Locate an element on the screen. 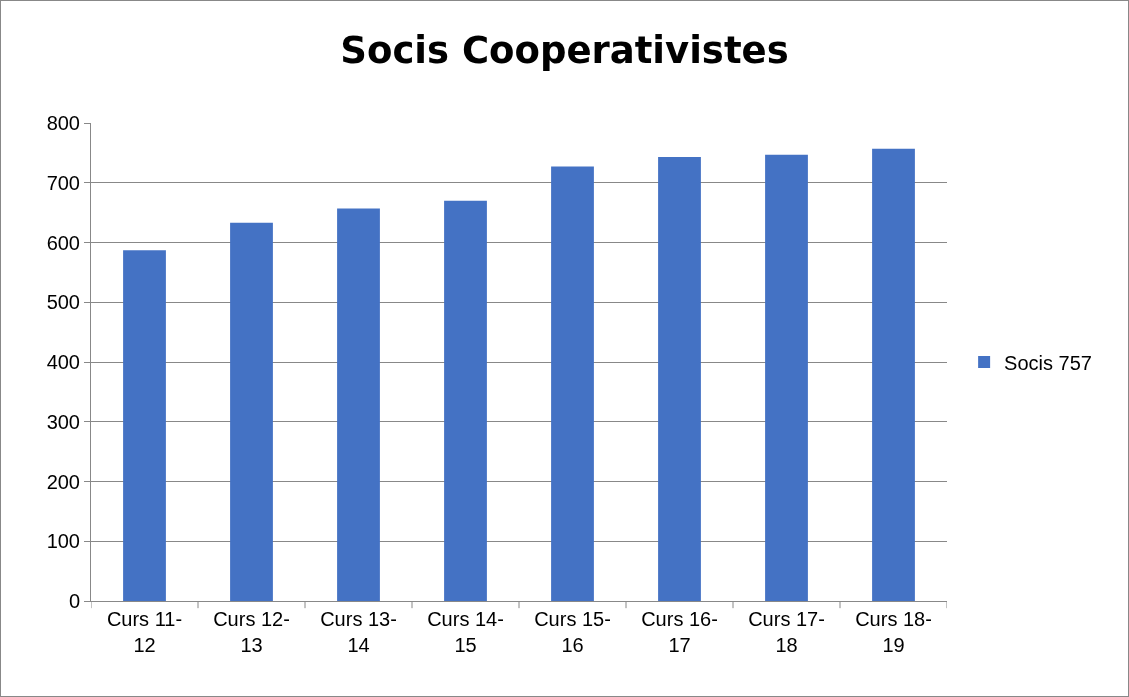  y-tick-label: 100 is located at coordinates (63, 541).